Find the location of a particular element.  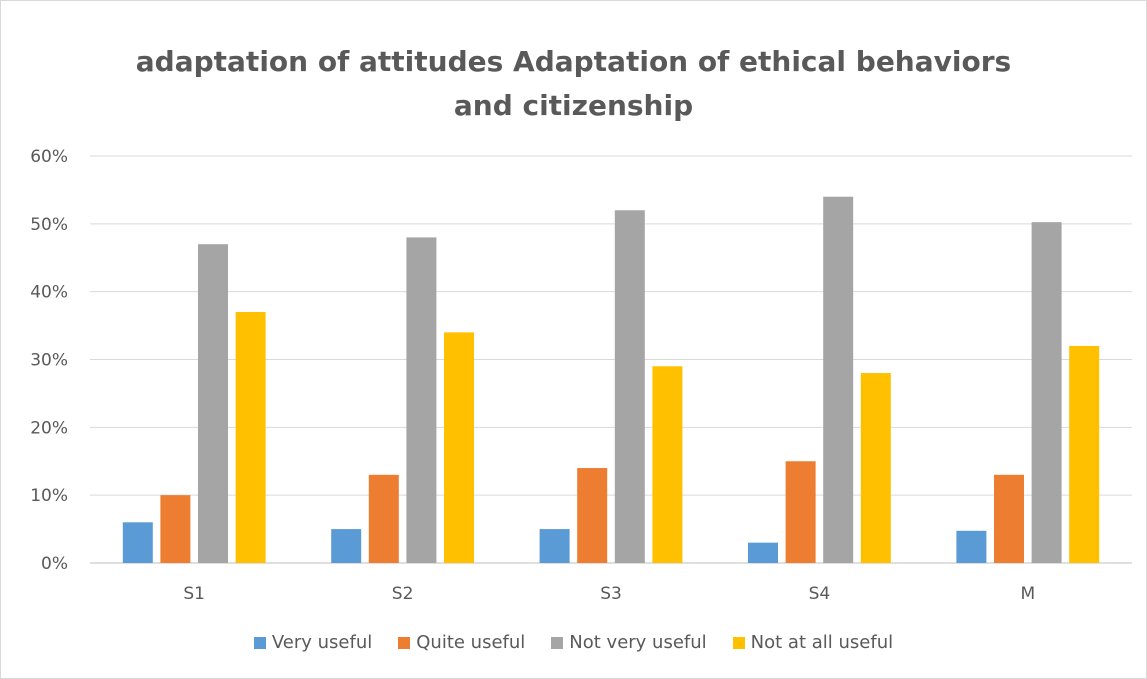

y-tick-label: 10% is located at coordinates (49, 496).